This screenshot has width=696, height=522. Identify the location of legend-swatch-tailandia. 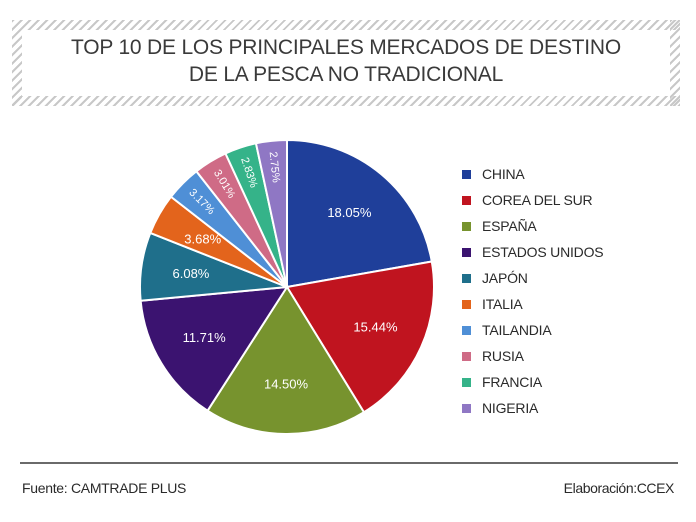
(466, 330).